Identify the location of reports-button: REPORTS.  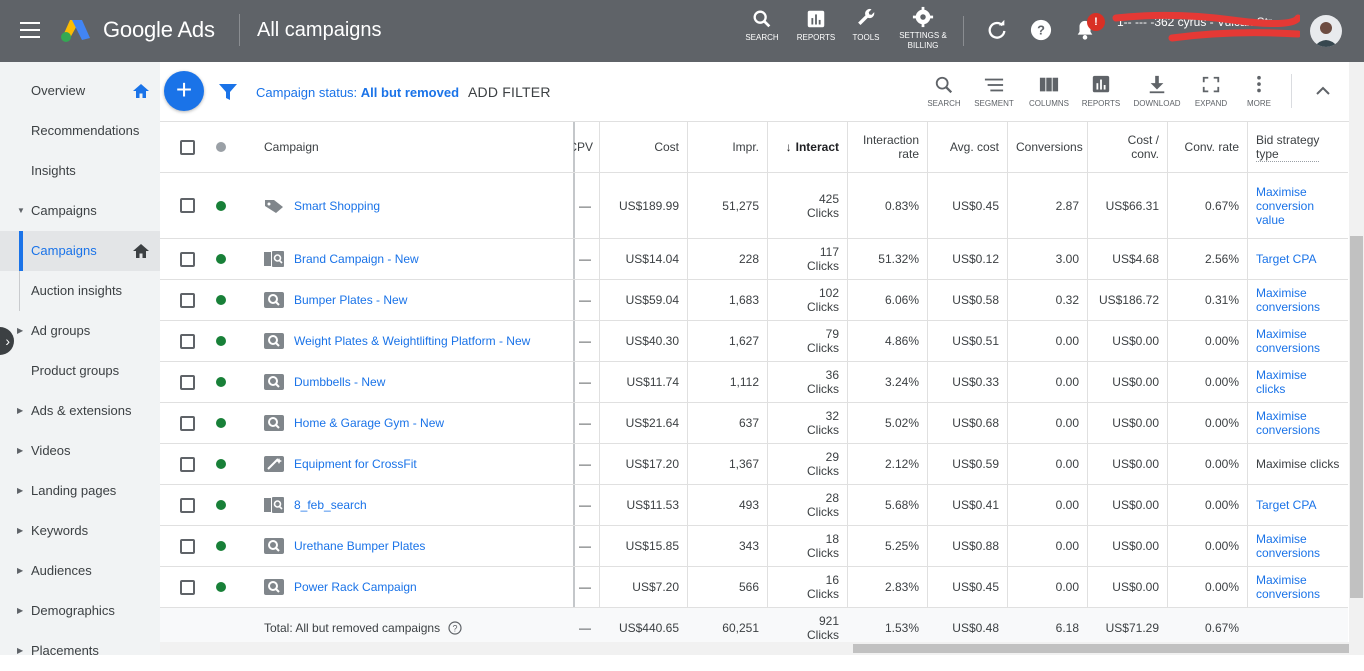
(1101, 92).